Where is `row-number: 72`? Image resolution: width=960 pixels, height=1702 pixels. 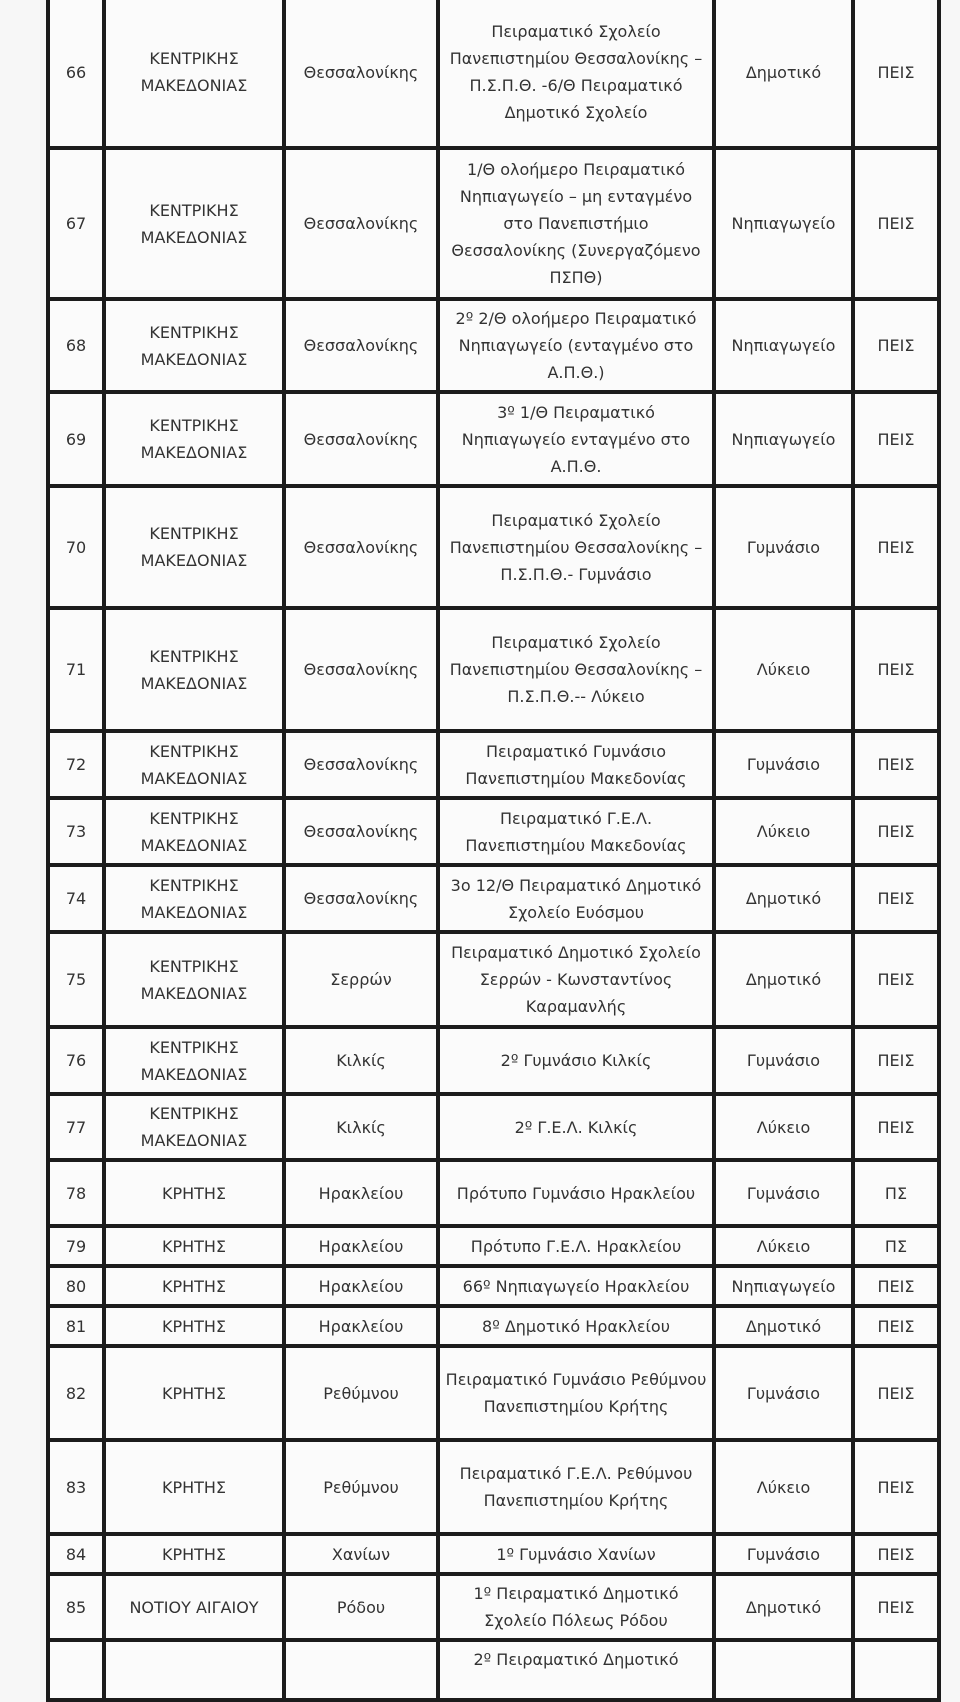
row-number: 72 is located at coordinates (76, 764).